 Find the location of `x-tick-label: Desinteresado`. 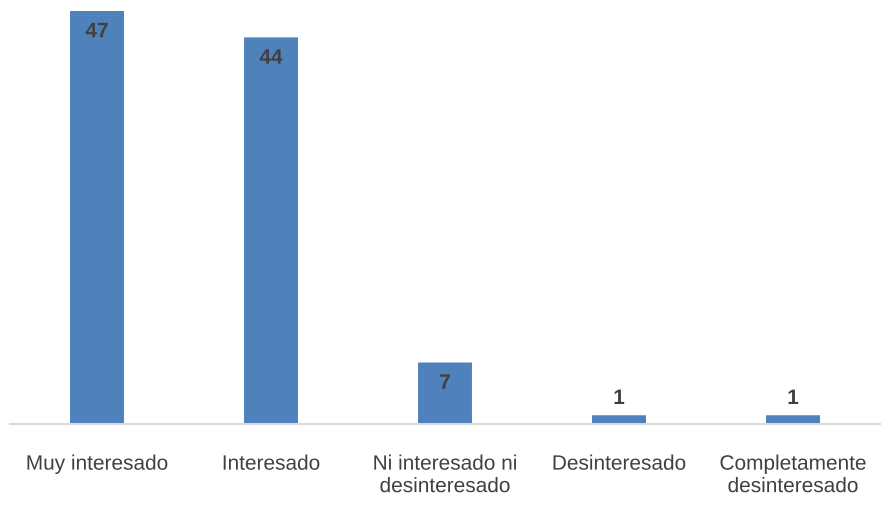

x-tick-label: Desinteresado is located at coordinates (620, 462).